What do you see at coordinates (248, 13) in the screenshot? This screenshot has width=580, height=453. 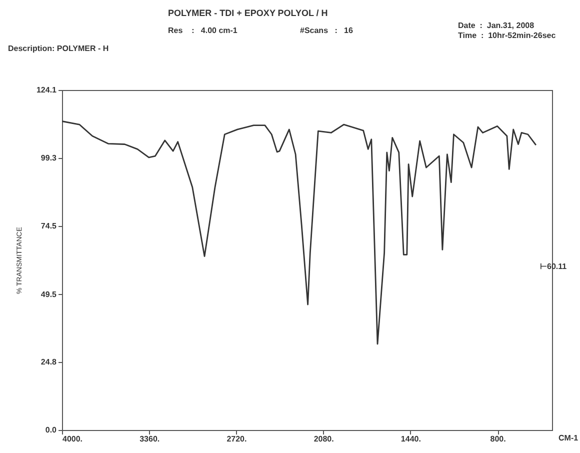 I see `chart-title: POLYMER - TDI + EPOXY POLYOL / H` at bounding box center [248, 13].